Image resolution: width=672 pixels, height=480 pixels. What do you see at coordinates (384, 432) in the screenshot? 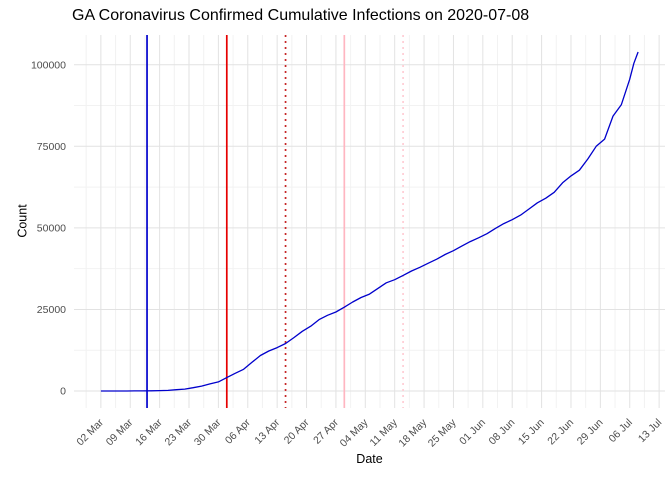
I see `x-tick-label: 11 May` at bounding box center [384, 432].